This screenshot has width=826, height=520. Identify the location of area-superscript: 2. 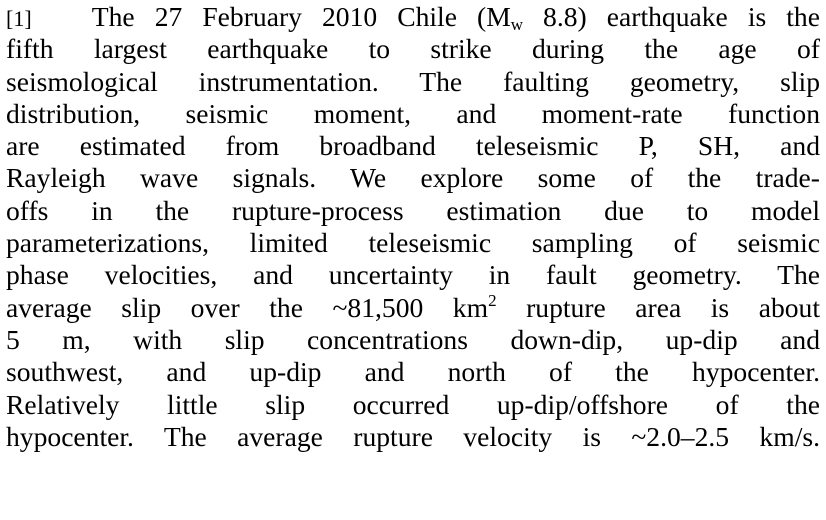
(492, 300).